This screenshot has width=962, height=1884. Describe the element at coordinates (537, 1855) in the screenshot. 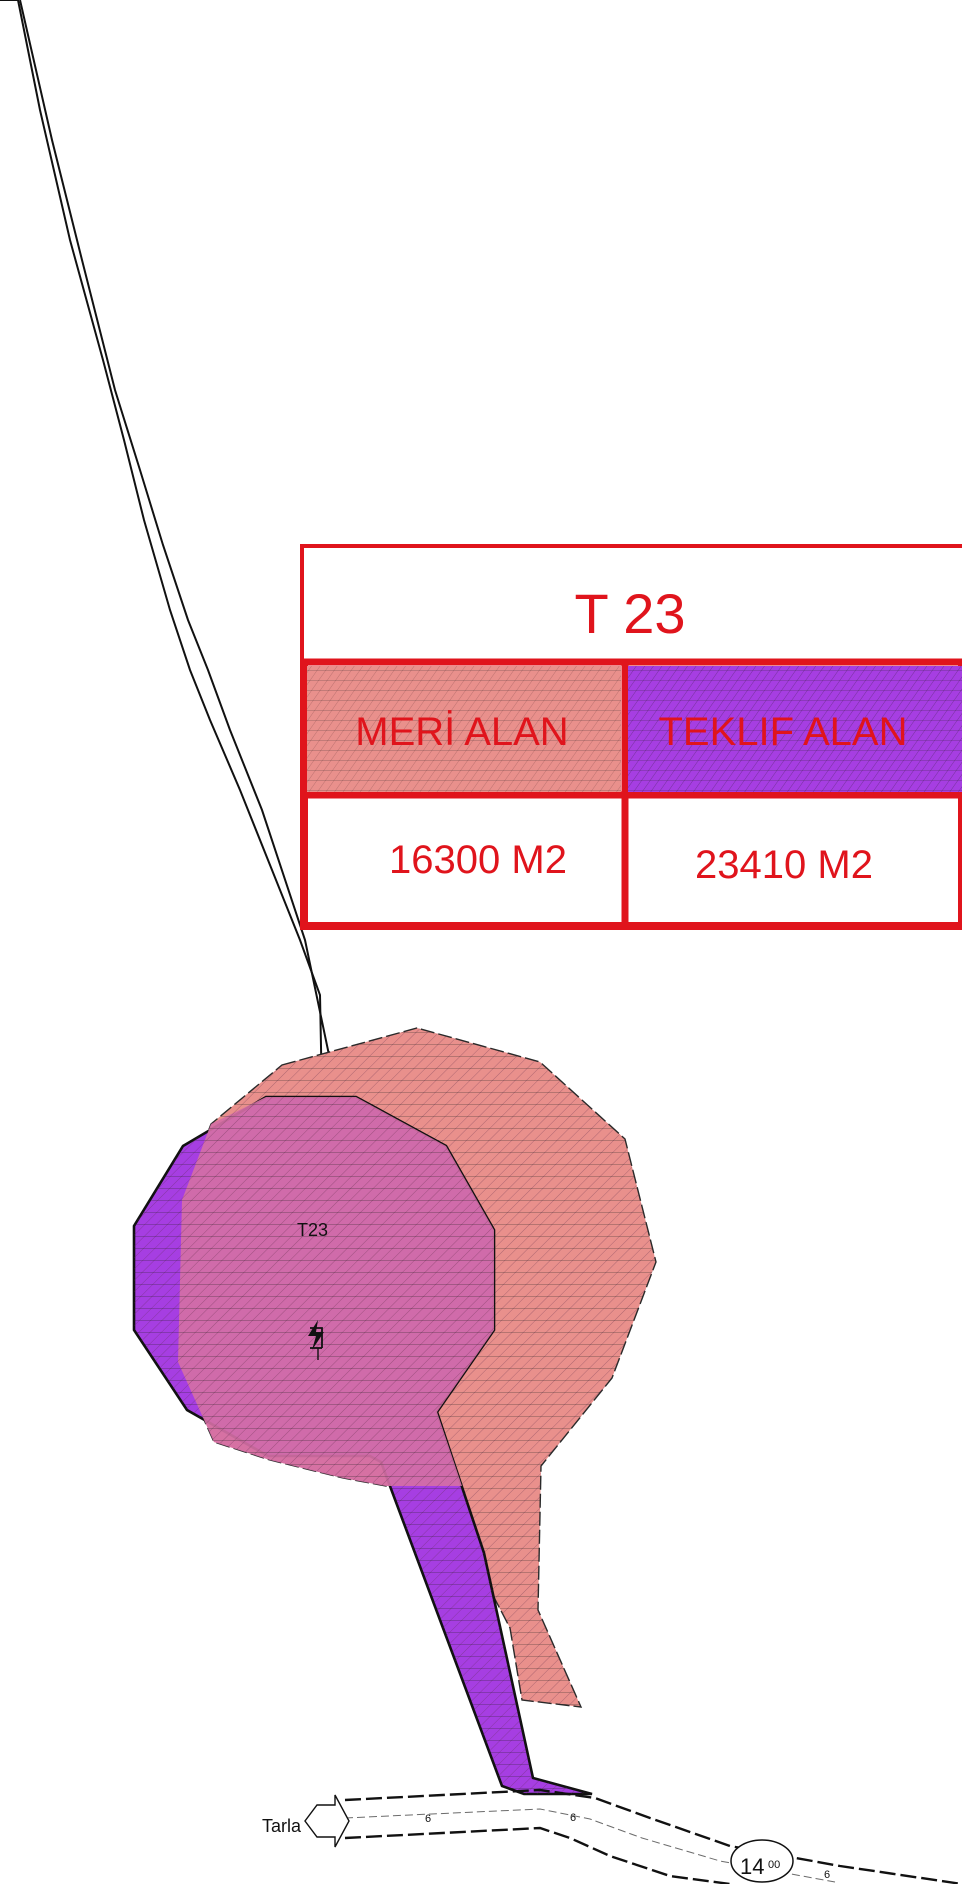

I see `road-edge-lower` at that location.